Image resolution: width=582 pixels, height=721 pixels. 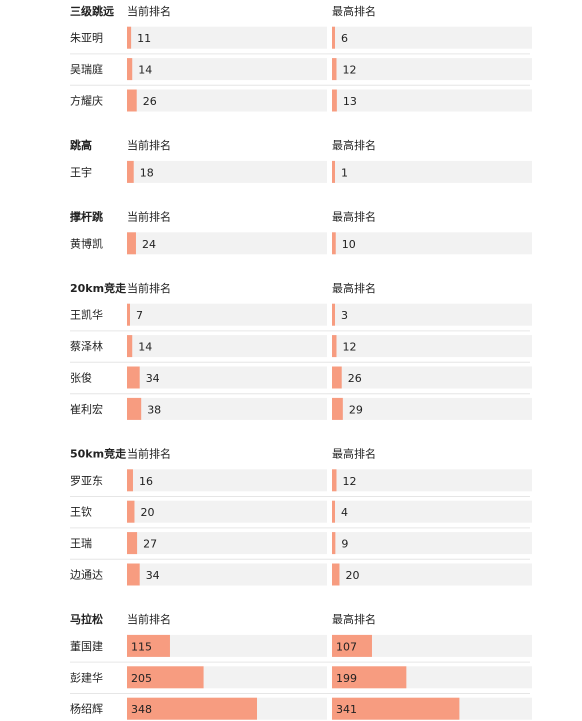 What do you see at coordinates (349, 244) in the screenshot?
I see `bar-value-label: 10` at bounding box center [349, 244].